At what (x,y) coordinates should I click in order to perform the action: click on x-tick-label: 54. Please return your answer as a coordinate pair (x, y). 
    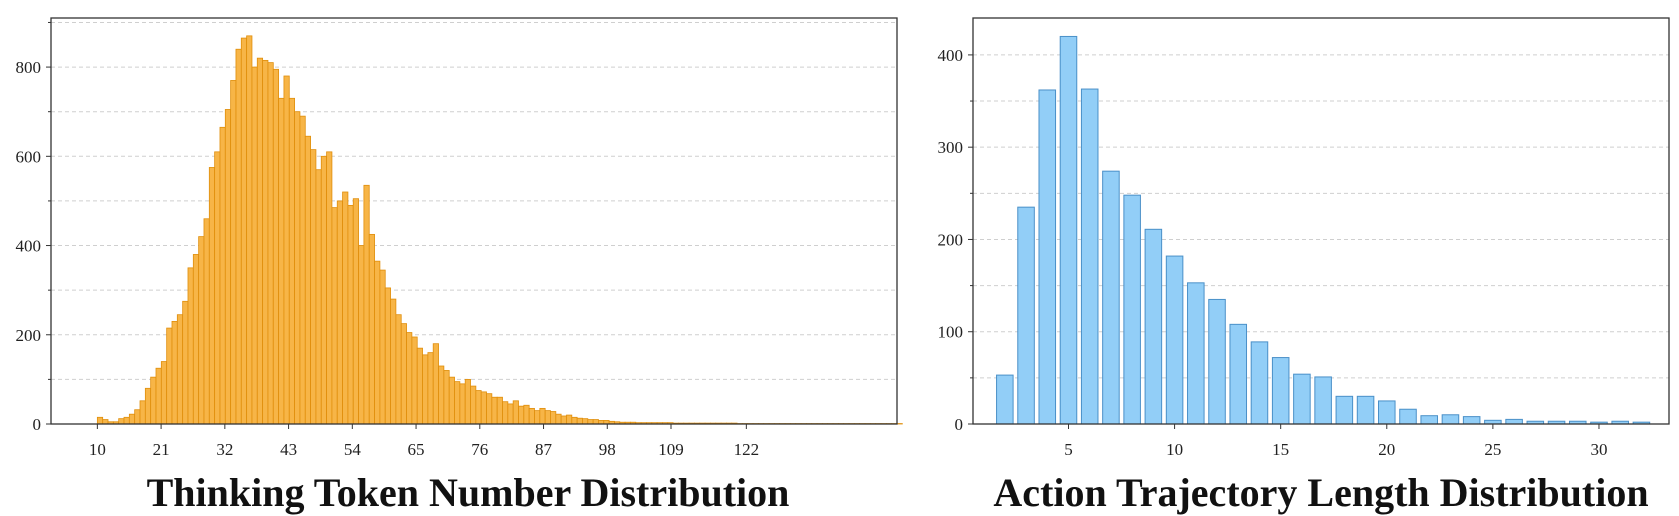
    Looking at the image, I should click on (353, 449).